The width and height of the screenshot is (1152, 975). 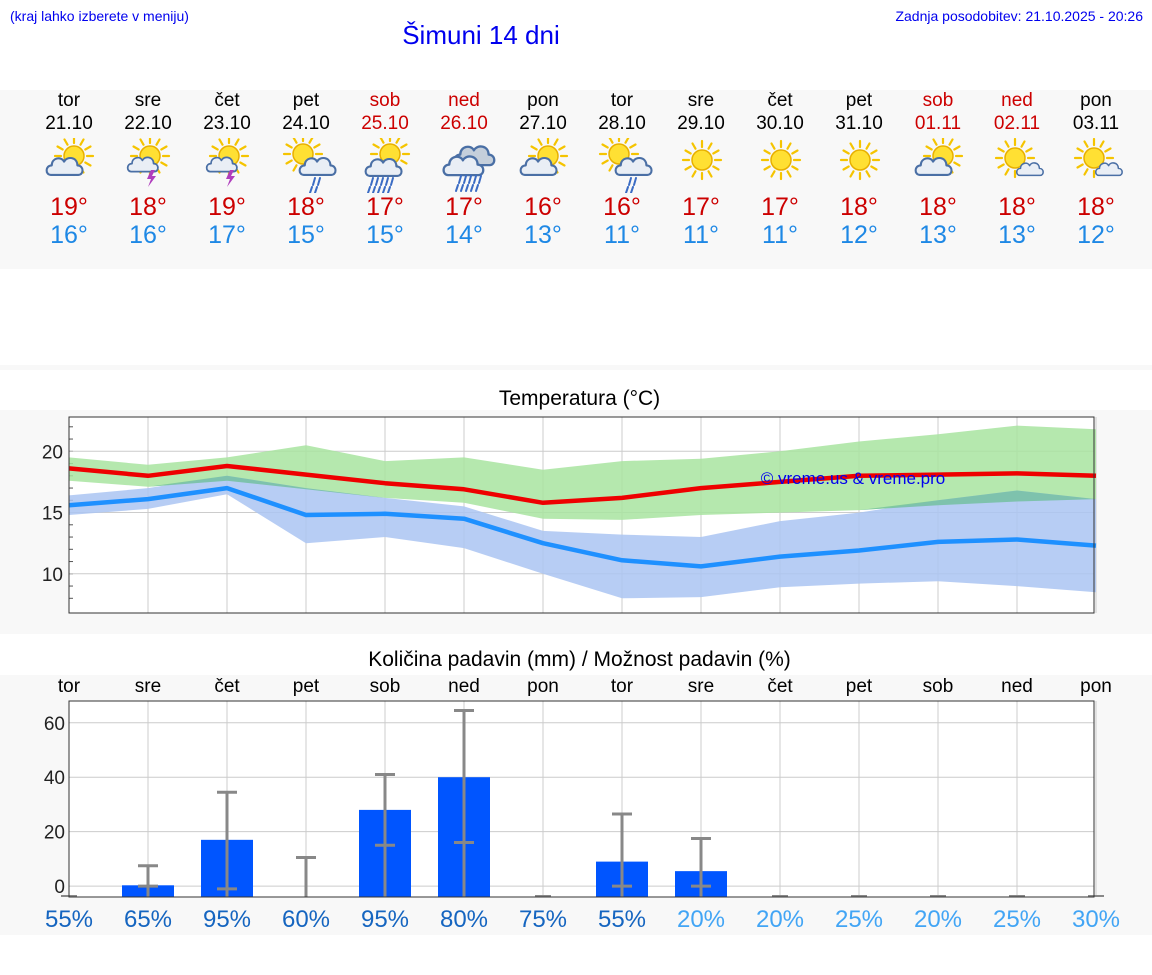 I want to click on sun-cloud-heavy-rain-icon, so click(x=385, y=165).